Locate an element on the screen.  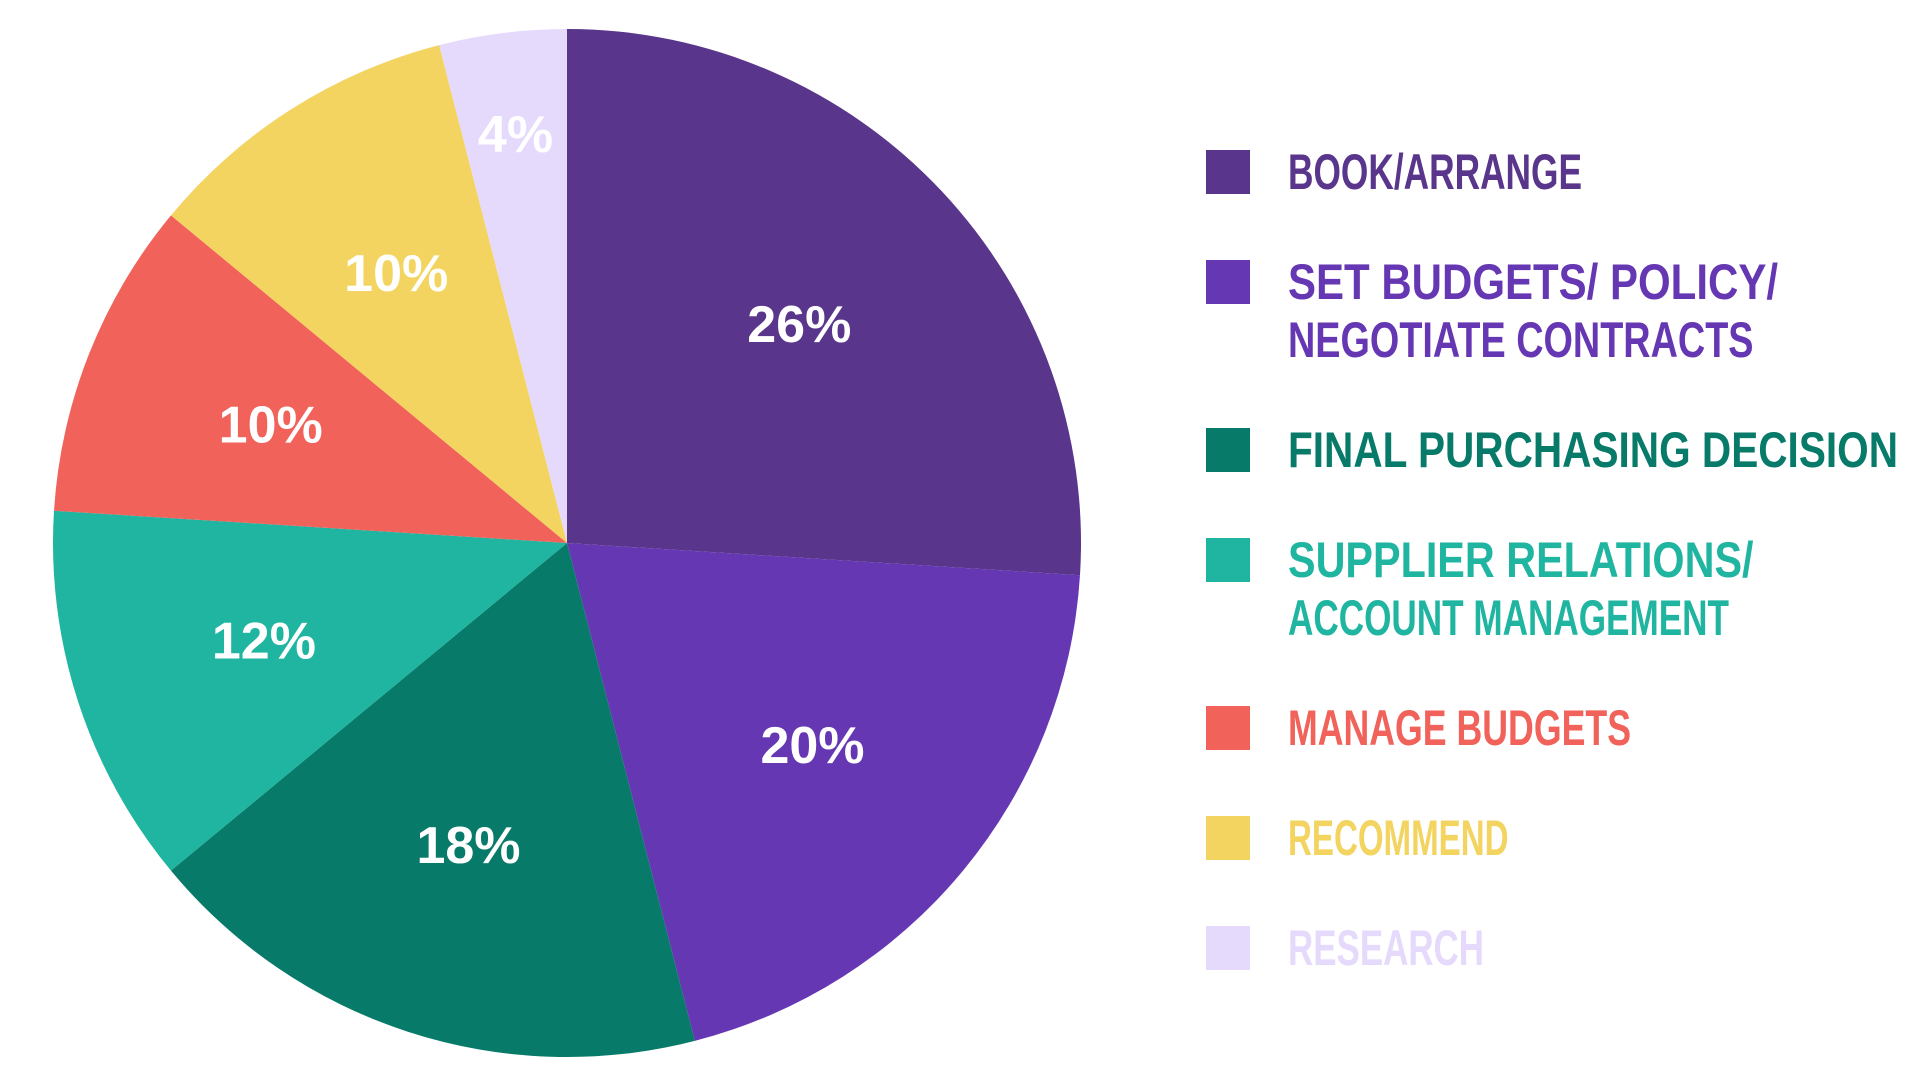
legend-label: MANAGE BUDGETS is located at coordinates (1459, 728).